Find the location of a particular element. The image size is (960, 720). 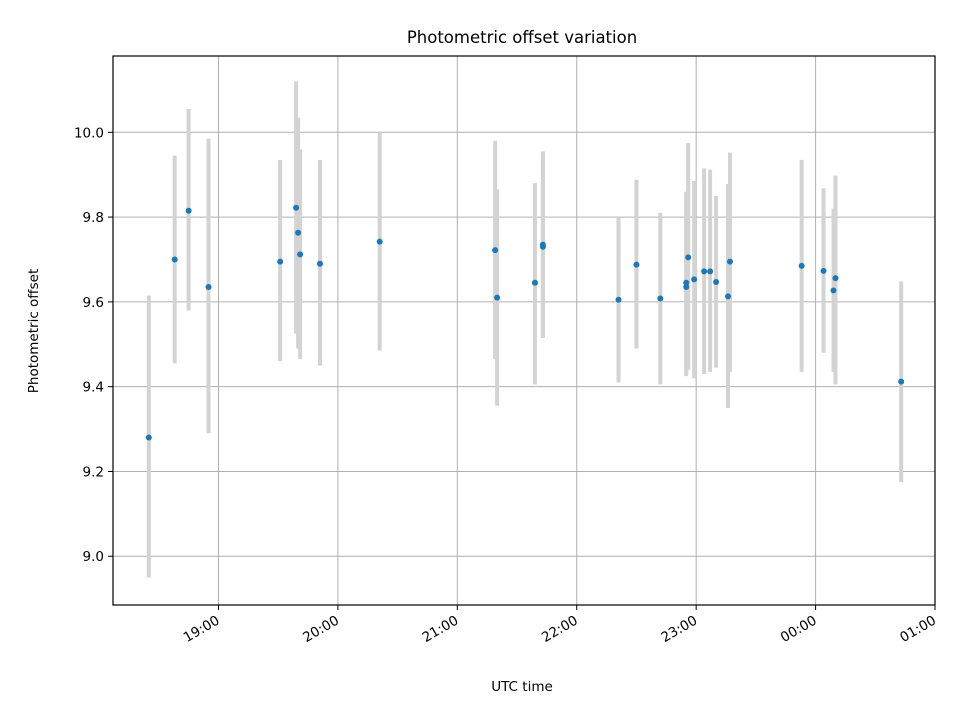

chart-title: Photometric offset variation is located at coordinates (522, 37).